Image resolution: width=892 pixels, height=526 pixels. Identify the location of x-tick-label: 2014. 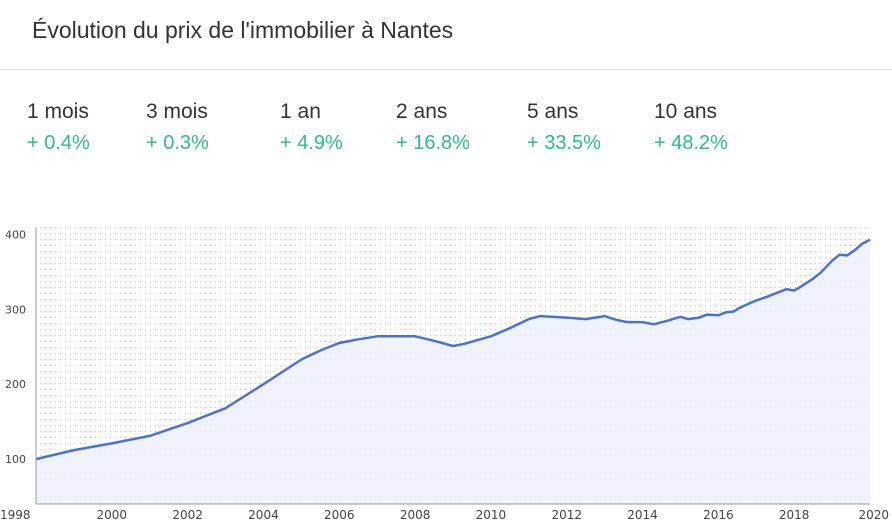
(642, 515).